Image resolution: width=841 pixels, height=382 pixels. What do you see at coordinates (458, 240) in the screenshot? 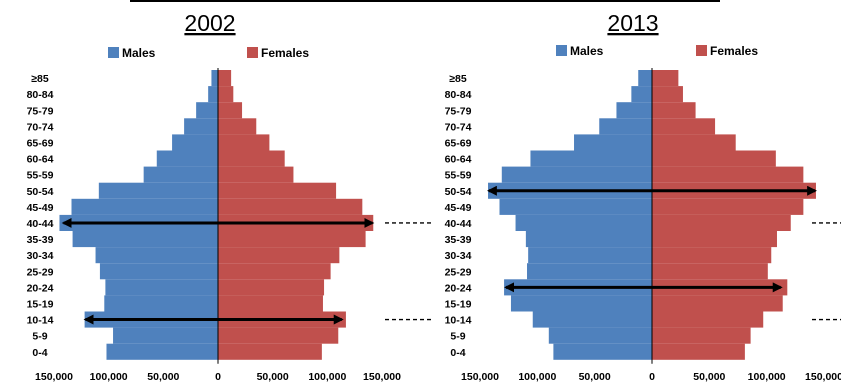
I see `age-label: 35-39` at bounding box center [458, 240].